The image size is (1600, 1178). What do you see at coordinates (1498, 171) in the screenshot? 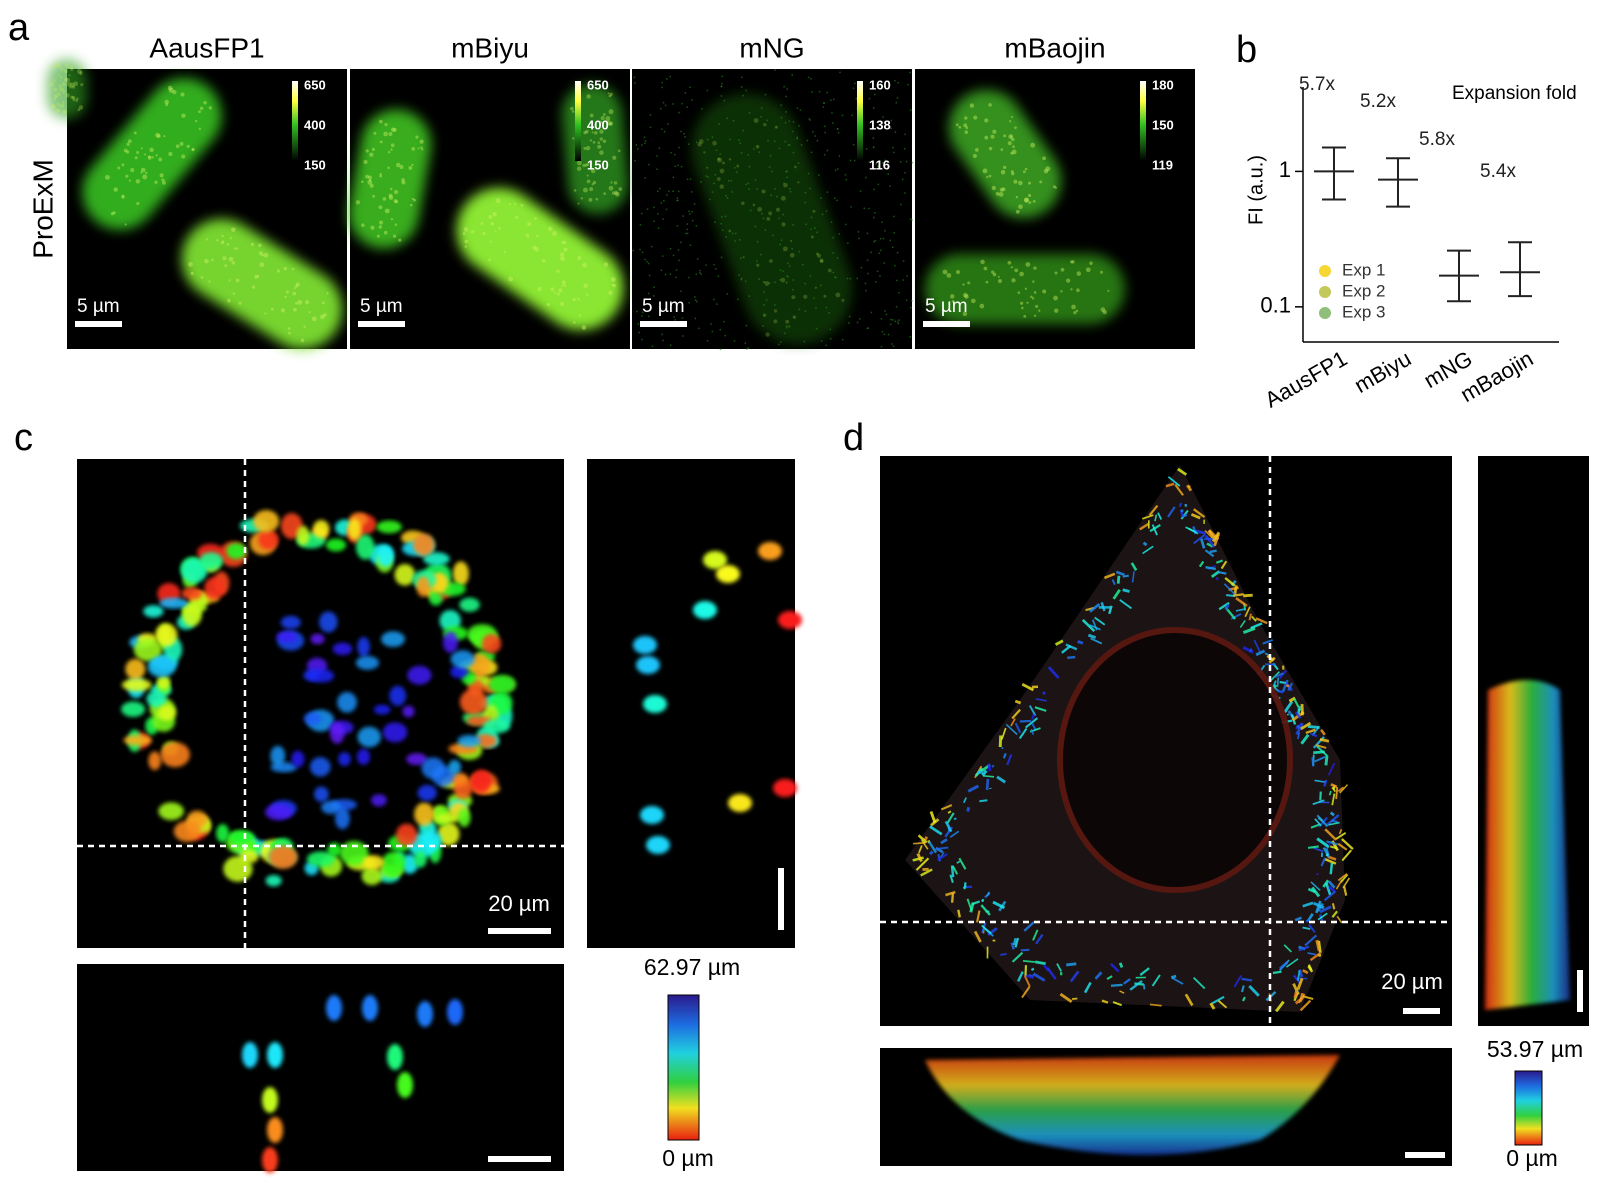
I see `expansion-fold: 5.4x` at bounding box center [1498, 171].